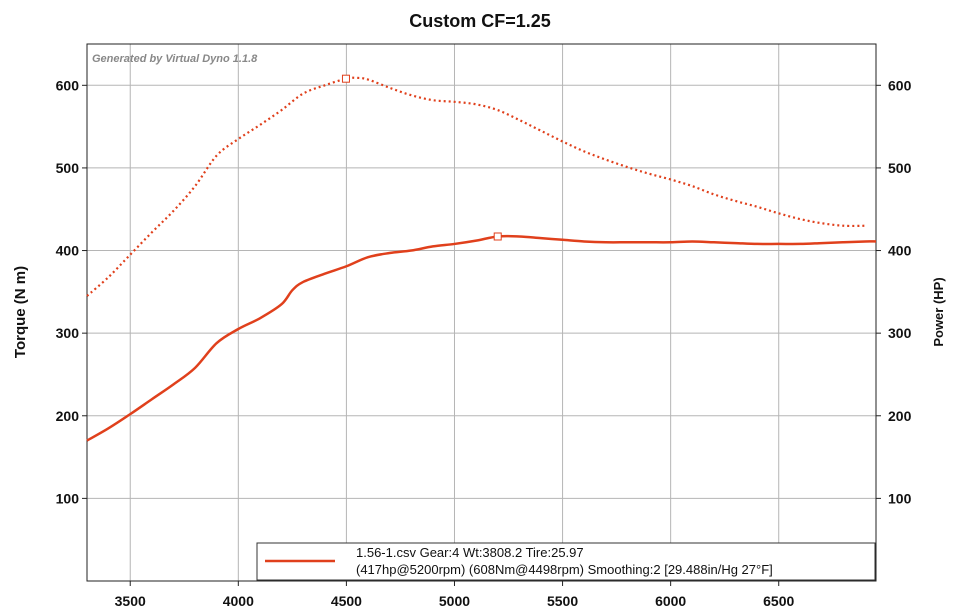 The width and height of the screenshot is (960, 612). What do you see at coordinates (562, 601) in the screenshot?
I see `x-tick-label-5500: 5500` at bounding box center [562, 601].